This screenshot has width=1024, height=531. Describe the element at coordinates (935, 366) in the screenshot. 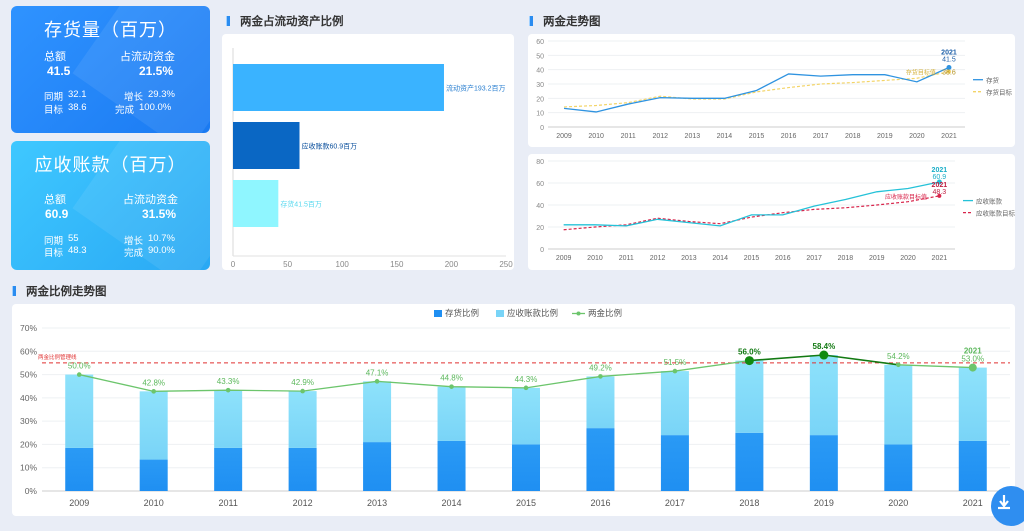

I see `ratio-line` at that location.